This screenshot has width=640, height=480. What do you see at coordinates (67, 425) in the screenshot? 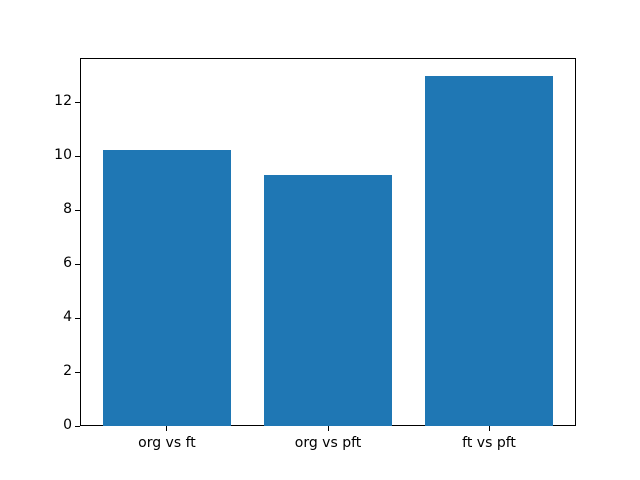
I see `y-tick-label: 0` at bounding box center [67, 425].